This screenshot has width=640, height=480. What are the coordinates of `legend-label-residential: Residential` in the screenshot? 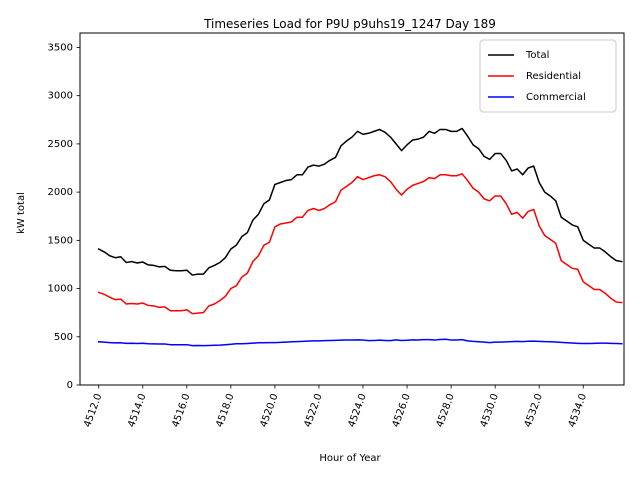 It's located at (553, 76).